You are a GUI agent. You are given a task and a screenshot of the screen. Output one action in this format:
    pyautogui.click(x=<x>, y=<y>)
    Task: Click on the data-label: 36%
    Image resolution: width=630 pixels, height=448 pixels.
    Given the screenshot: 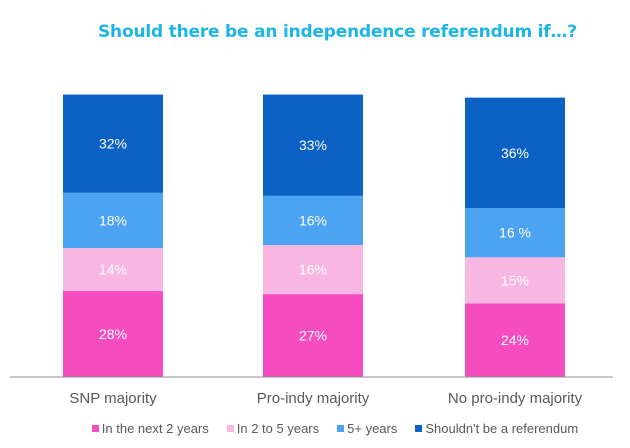 What is the action you would take?
    pyautogui.click(x=515, y=153)
    